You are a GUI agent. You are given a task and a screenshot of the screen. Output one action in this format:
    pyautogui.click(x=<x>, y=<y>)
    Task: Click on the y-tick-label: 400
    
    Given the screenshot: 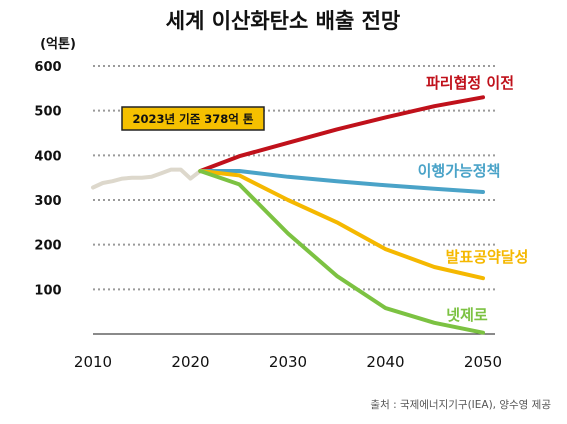 What is the action you would take?
    pyautogui.click(x=47, y=156)
    